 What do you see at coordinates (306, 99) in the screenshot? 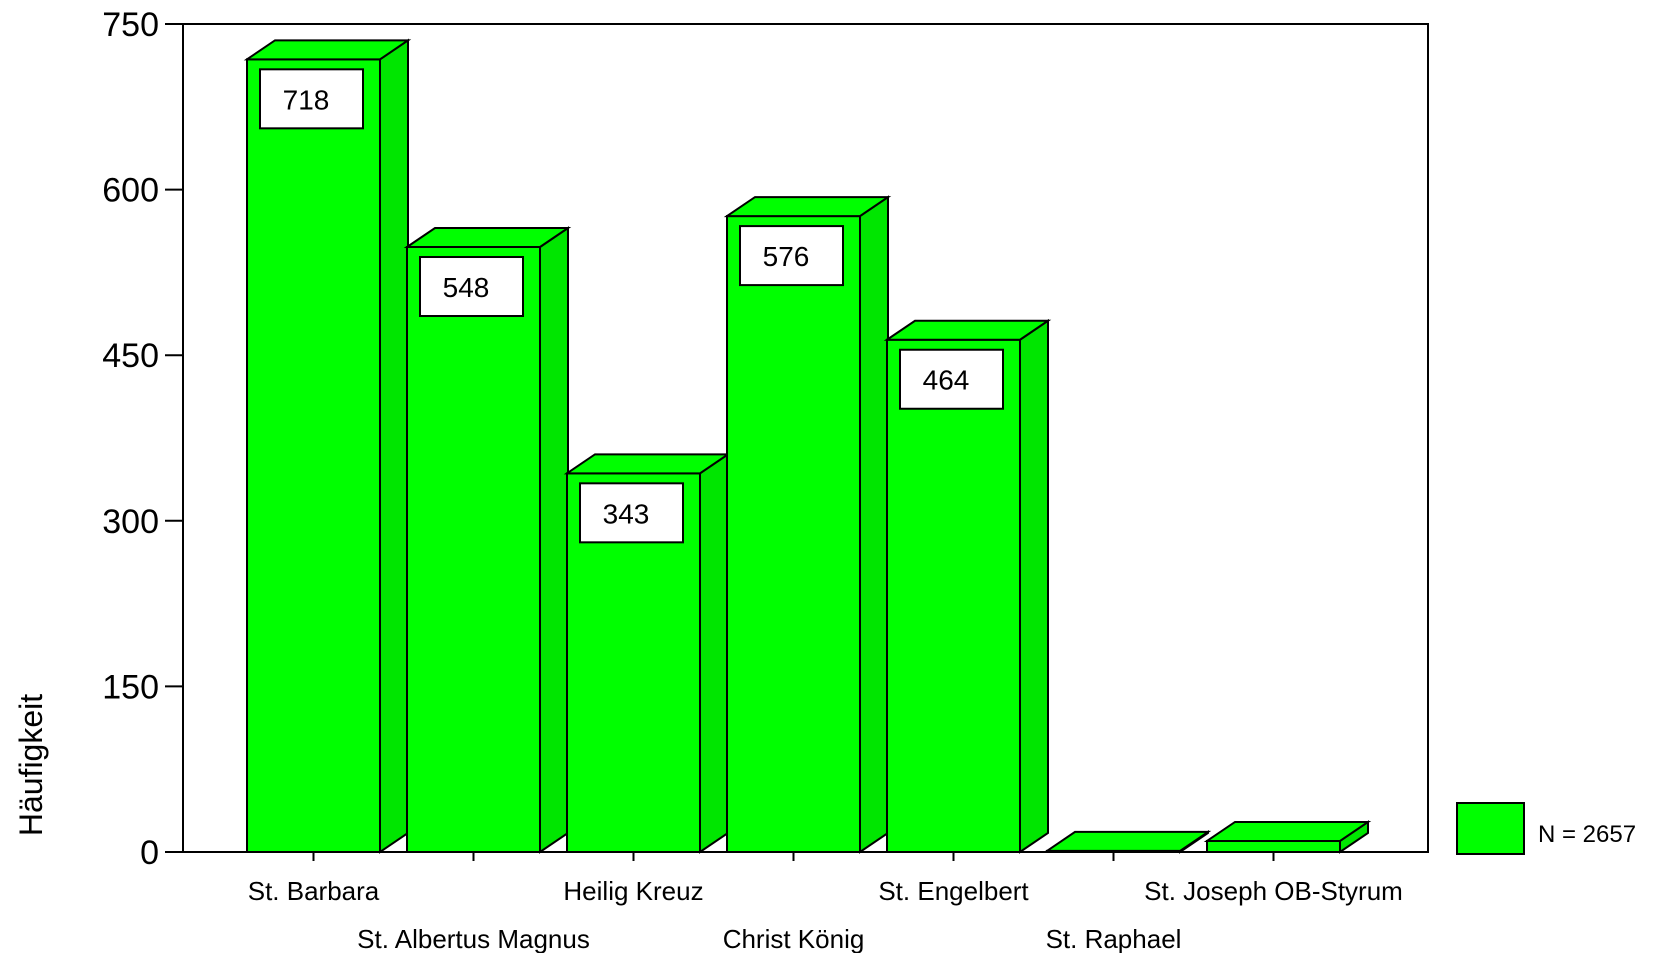
I see `data-label: 718` at bounding box center [306, 99].